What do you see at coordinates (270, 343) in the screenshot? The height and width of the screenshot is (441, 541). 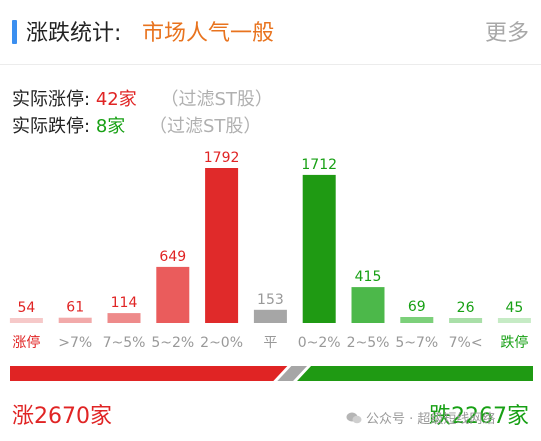 I see `category-label-5: 平` at bounding box center [270, 343].